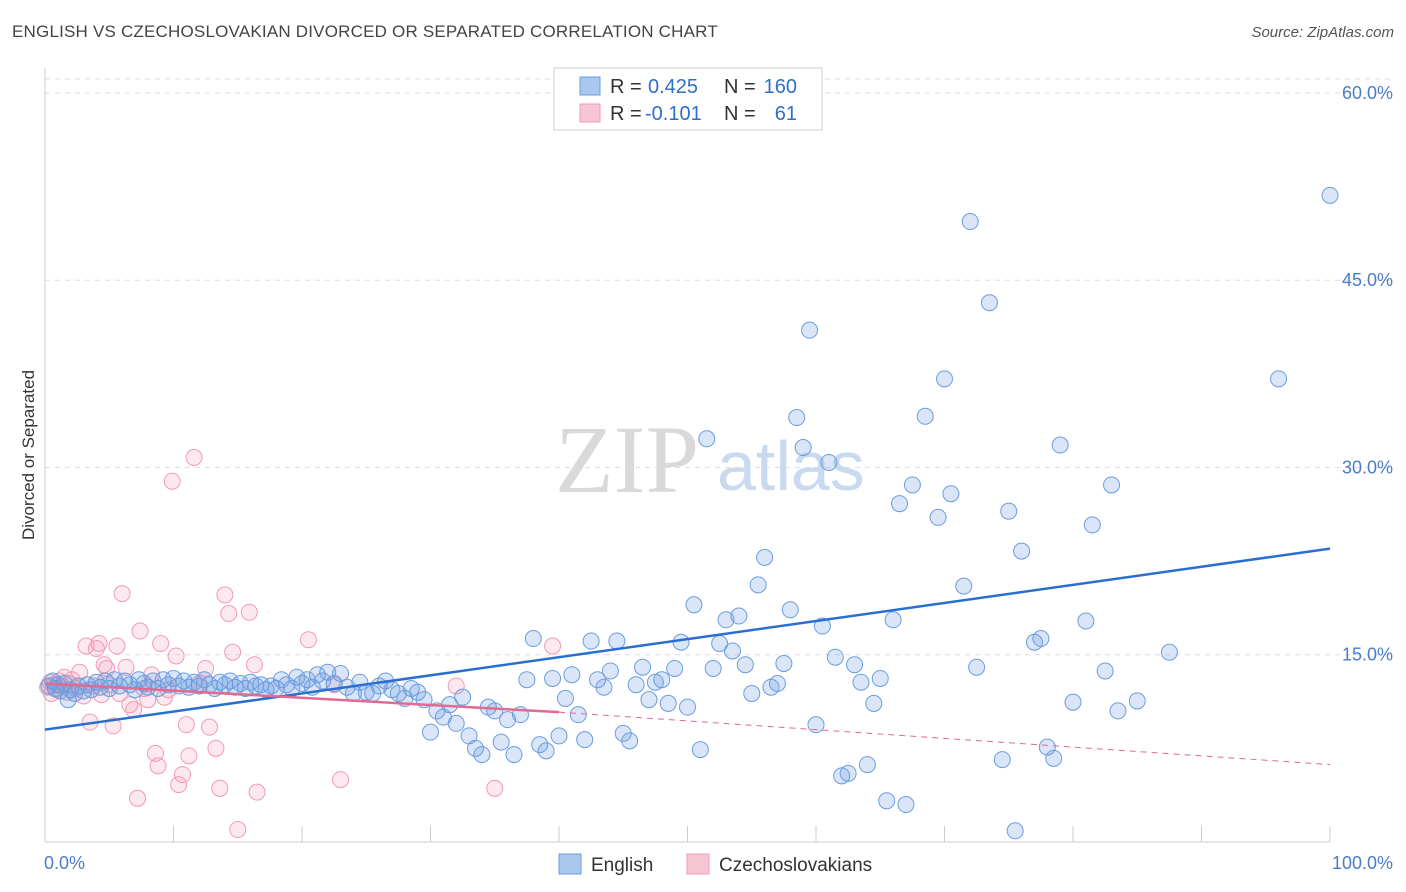 The height and width of the screenshot is (892, 1406). I want to click on legend: R = 0.425 N = 160 R = -0.101 N = 61, so click(688, 99).